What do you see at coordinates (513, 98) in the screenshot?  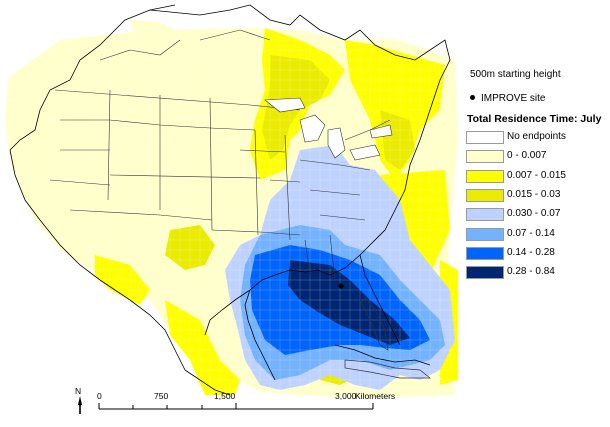 I see `legend-site-label: IMPROVE site` at bounding box center [513, 98].